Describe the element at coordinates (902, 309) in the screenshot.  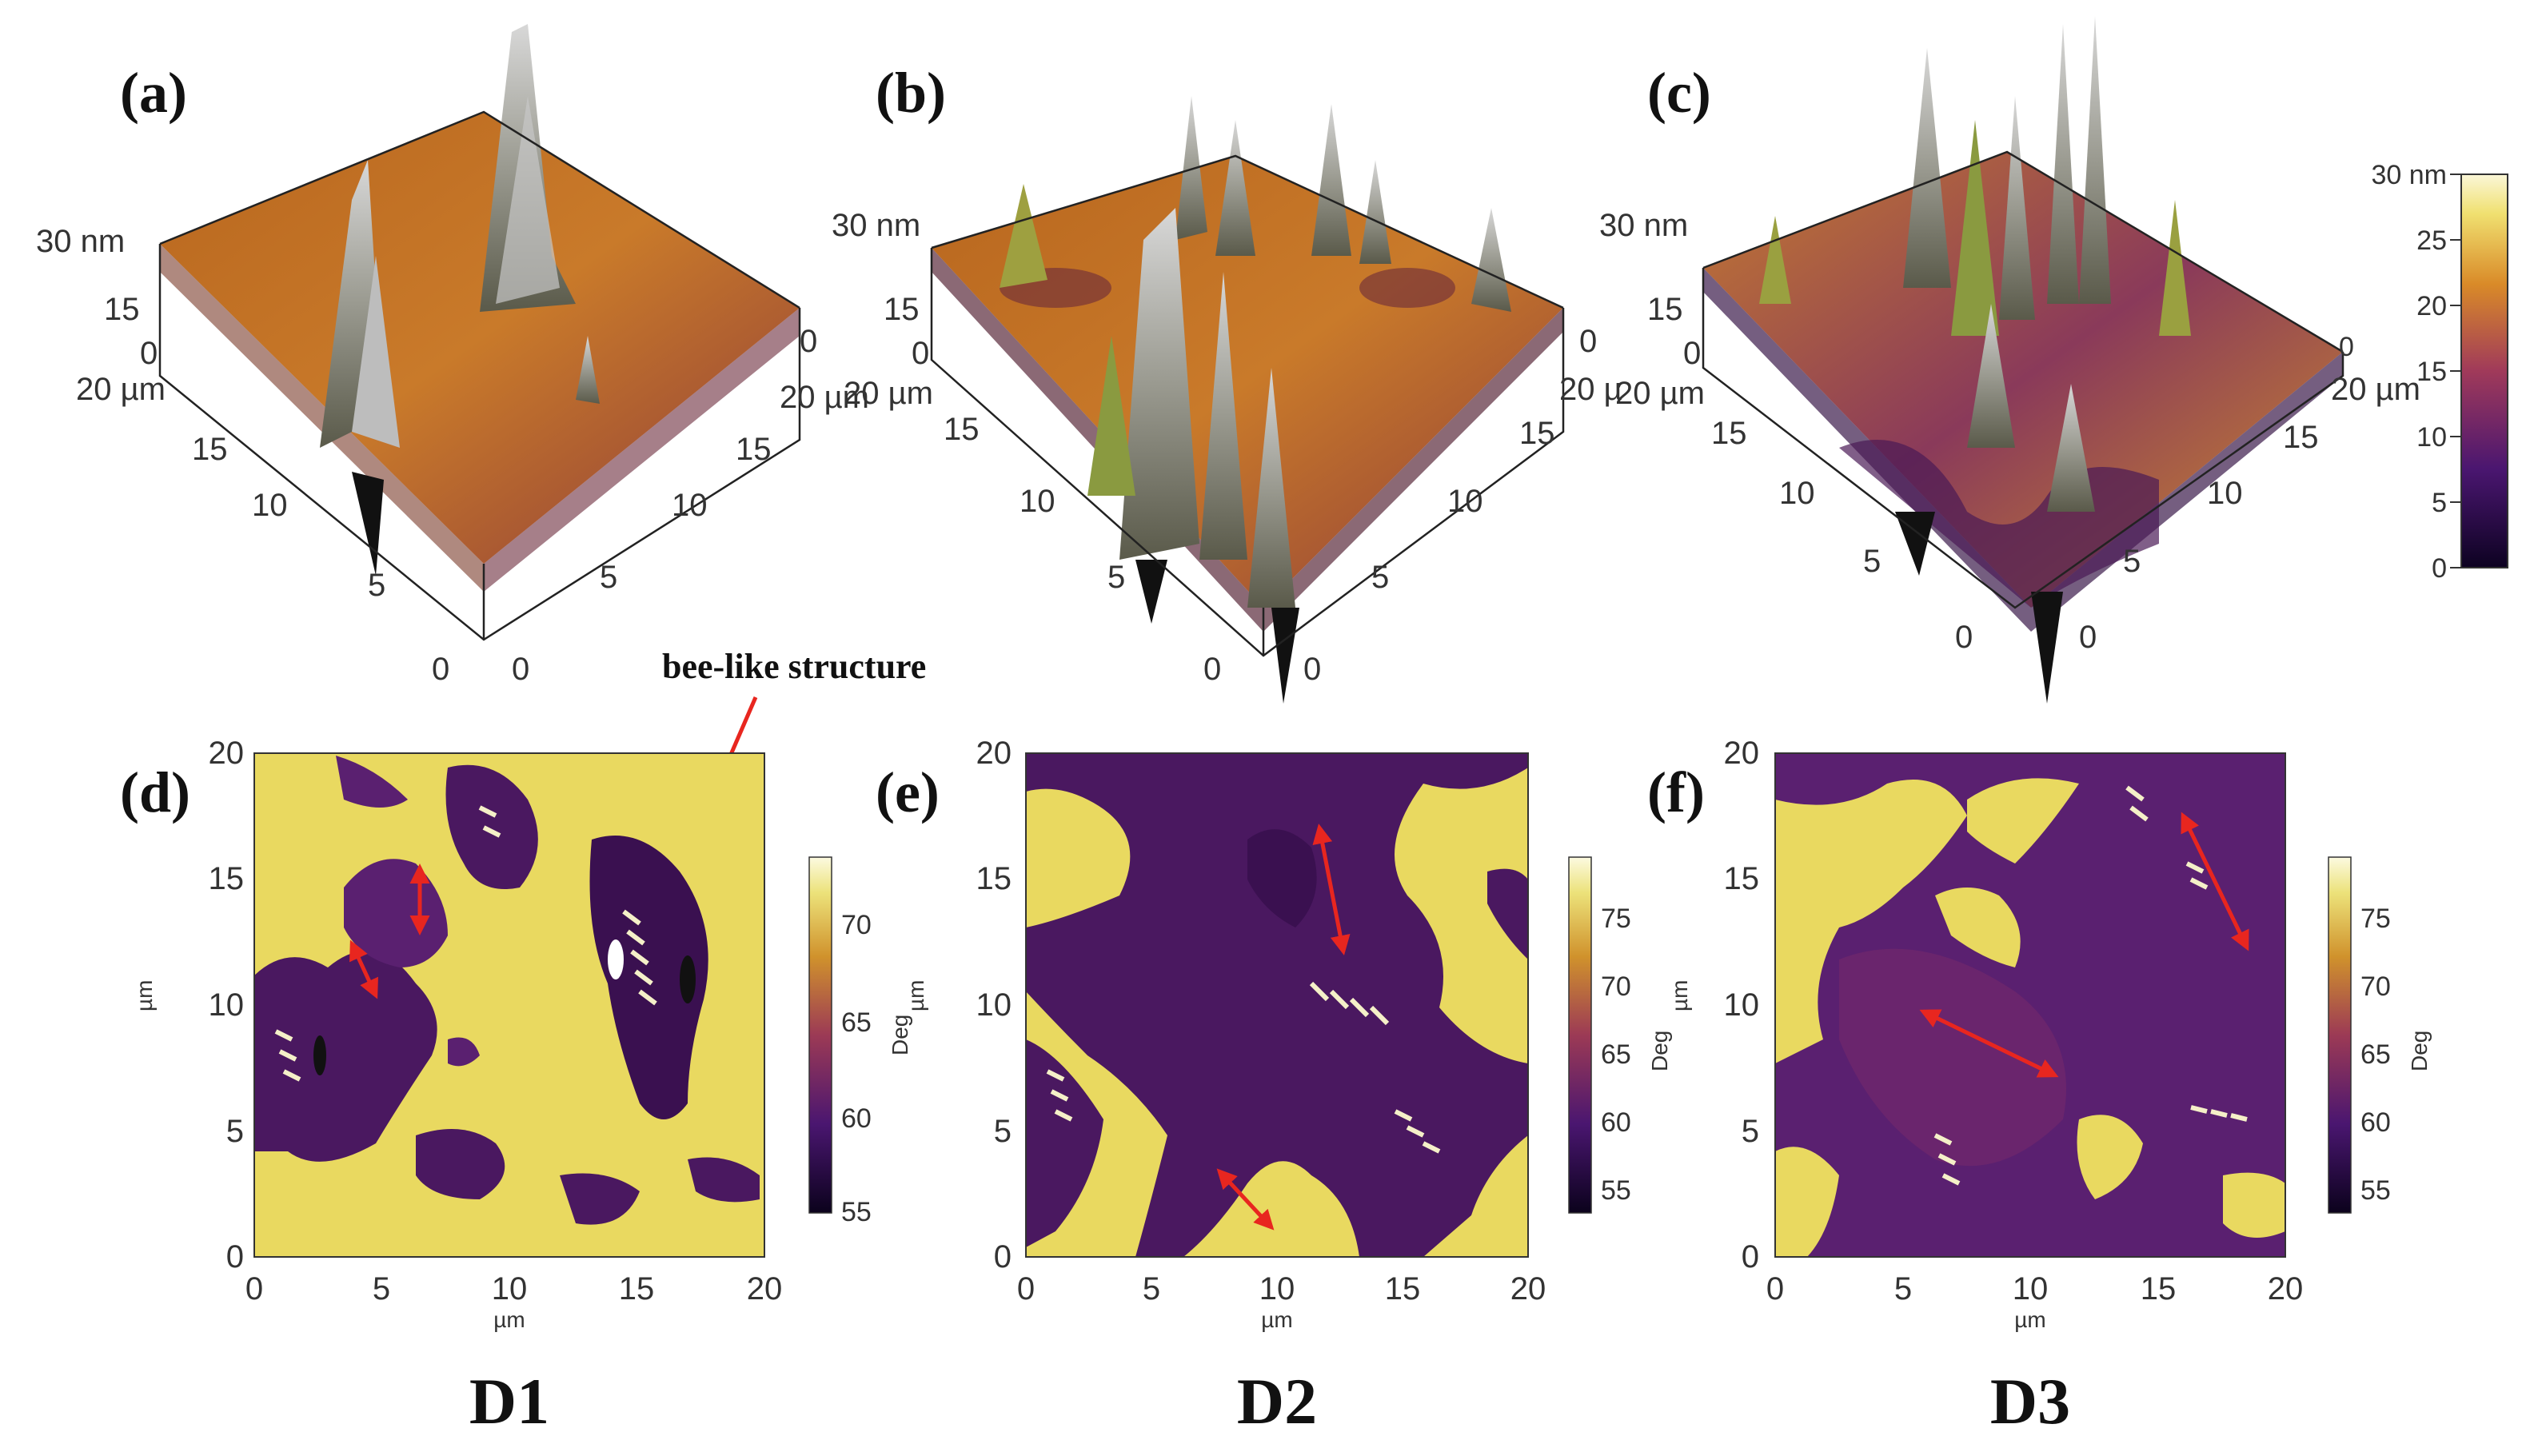
I see `z-axis-mid: 15` at that location.